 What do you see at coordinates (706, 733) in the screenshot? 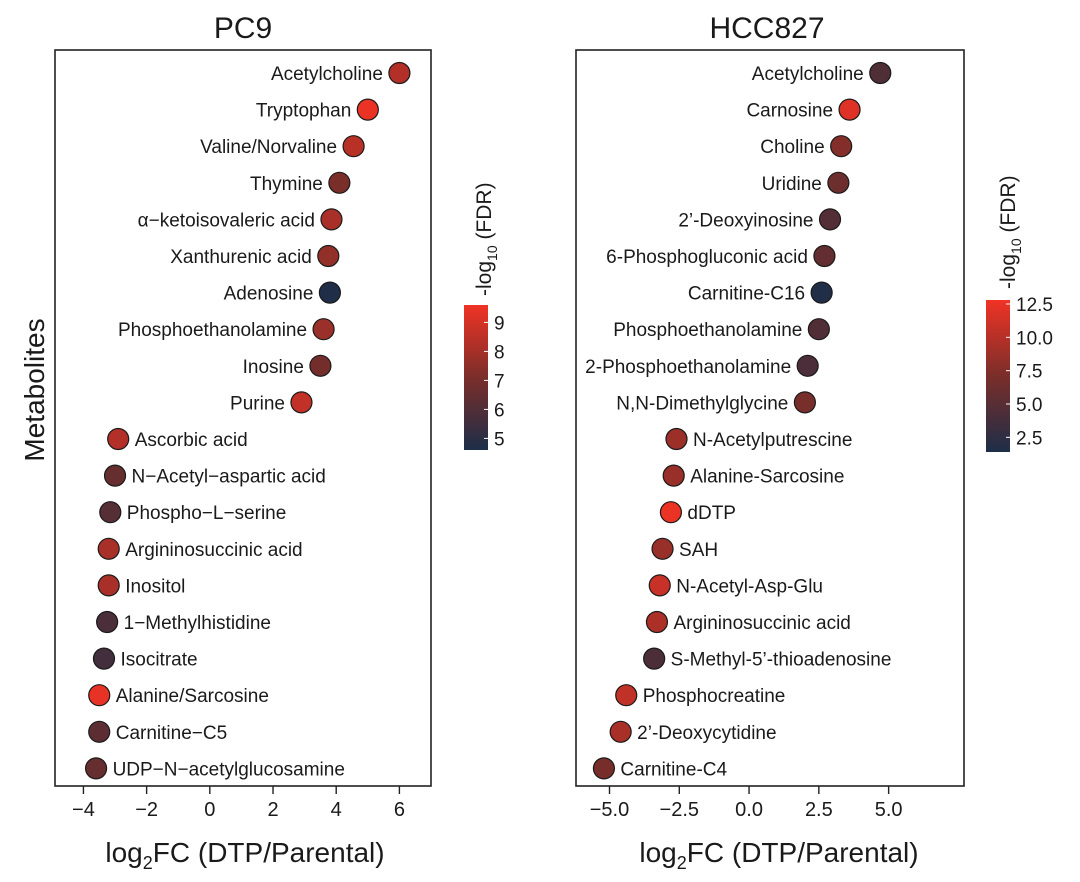
I see `point-label: 2’-Deoxycytidine` at bounding box center [706, 733].